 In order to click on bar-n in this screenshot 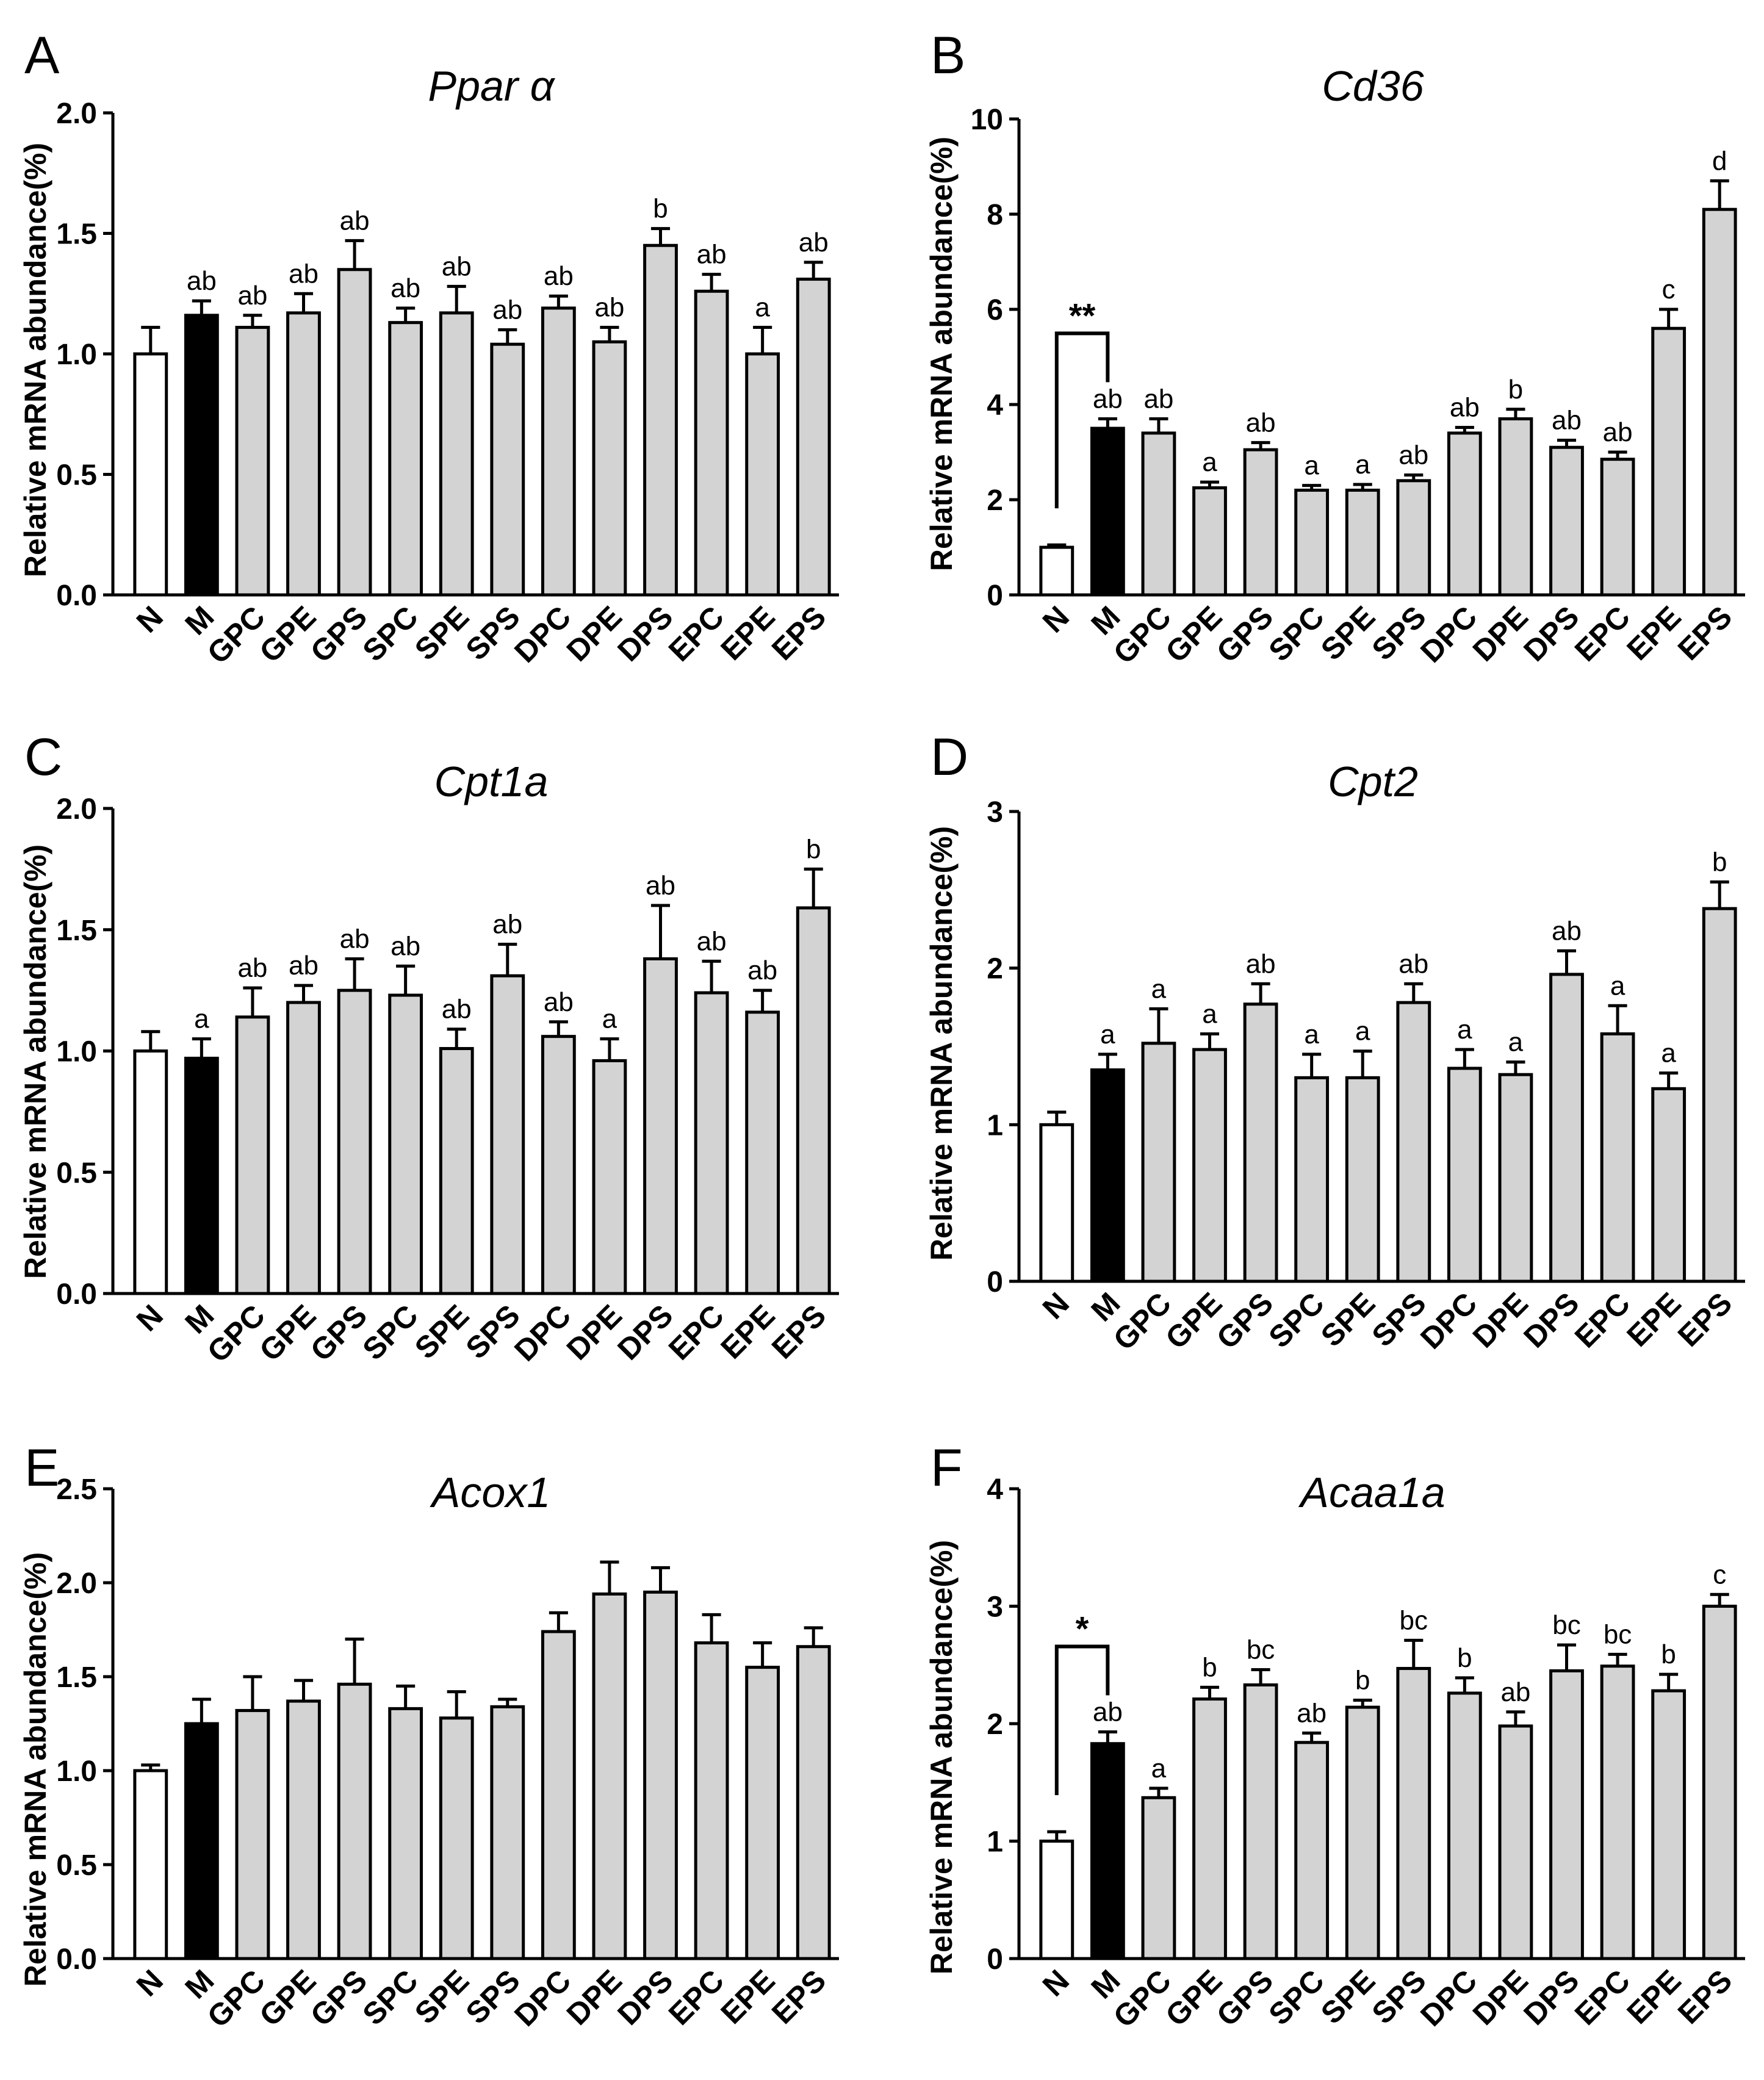, I will do `click(1057, 1203)`.